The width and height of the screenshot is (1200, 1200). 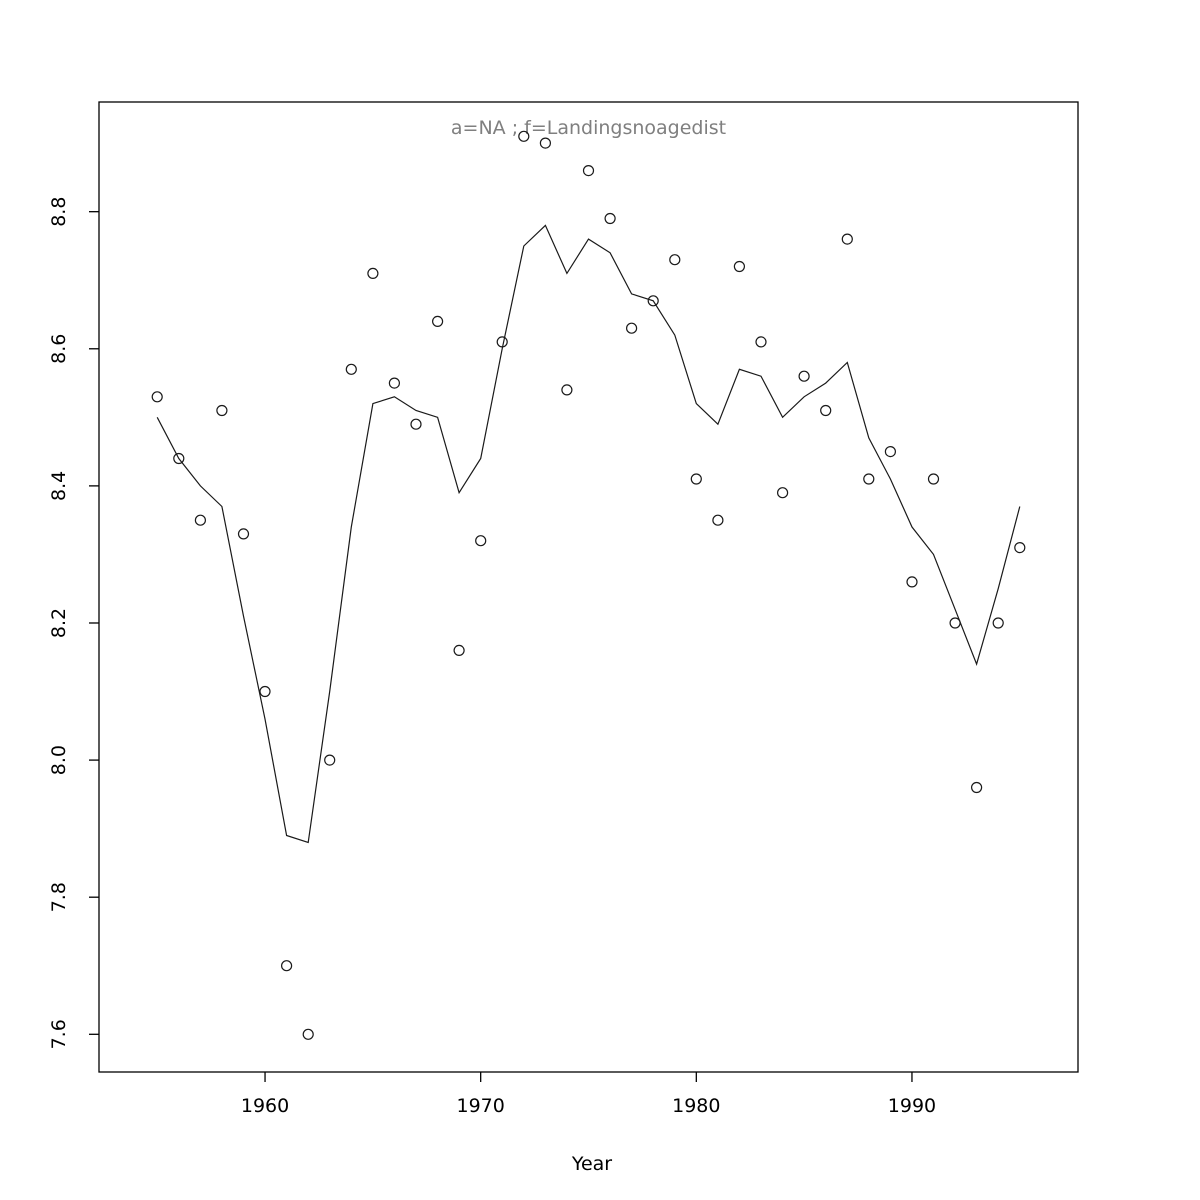 What do you see at coordinates (912, 1106) in the screenshot?
I see `x-tick-label: 1990` at bounding box center [912, 1106].